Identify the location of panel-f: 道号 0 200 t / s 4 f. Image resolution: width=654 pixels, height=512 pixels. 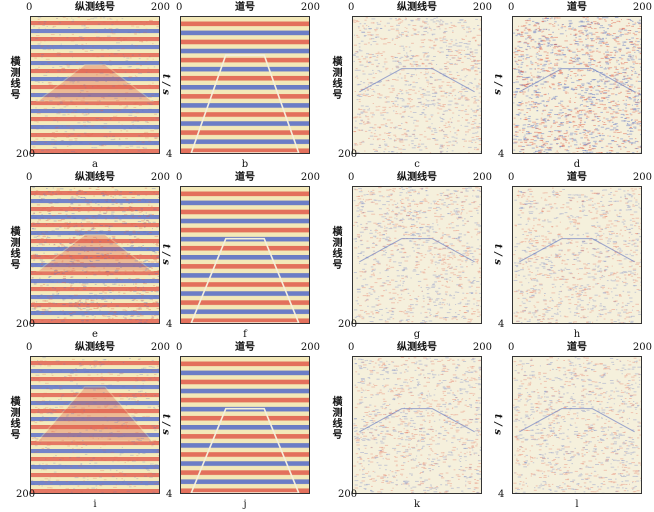
(240, 256).